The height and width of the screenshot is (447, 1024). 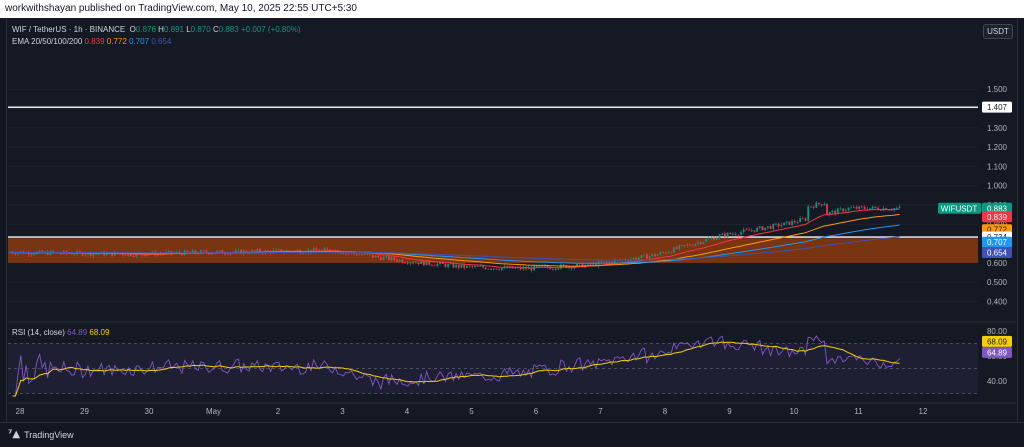 I want to click on time-tick-label: 9, so click(x=729, y=411).